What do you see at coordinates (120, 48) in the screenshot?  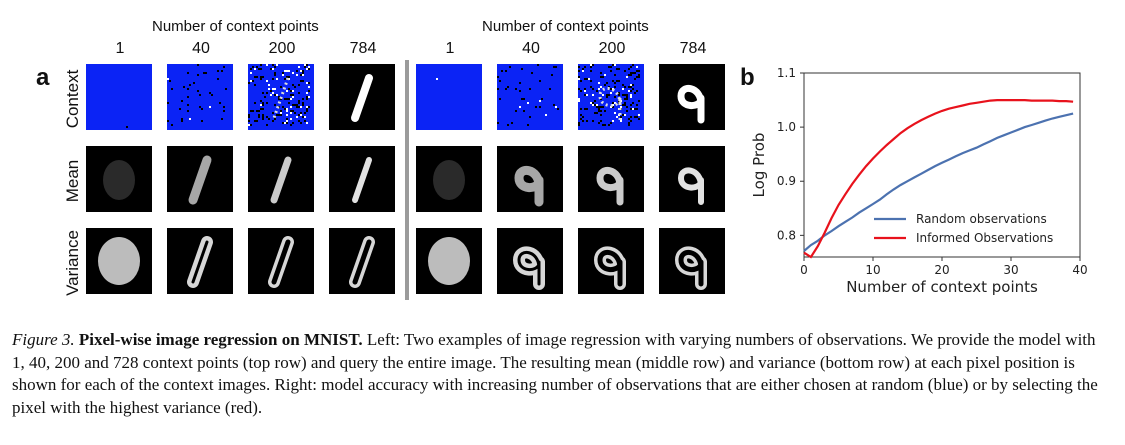 I see `count-label-1: 1` at bounding box center [120, 48].